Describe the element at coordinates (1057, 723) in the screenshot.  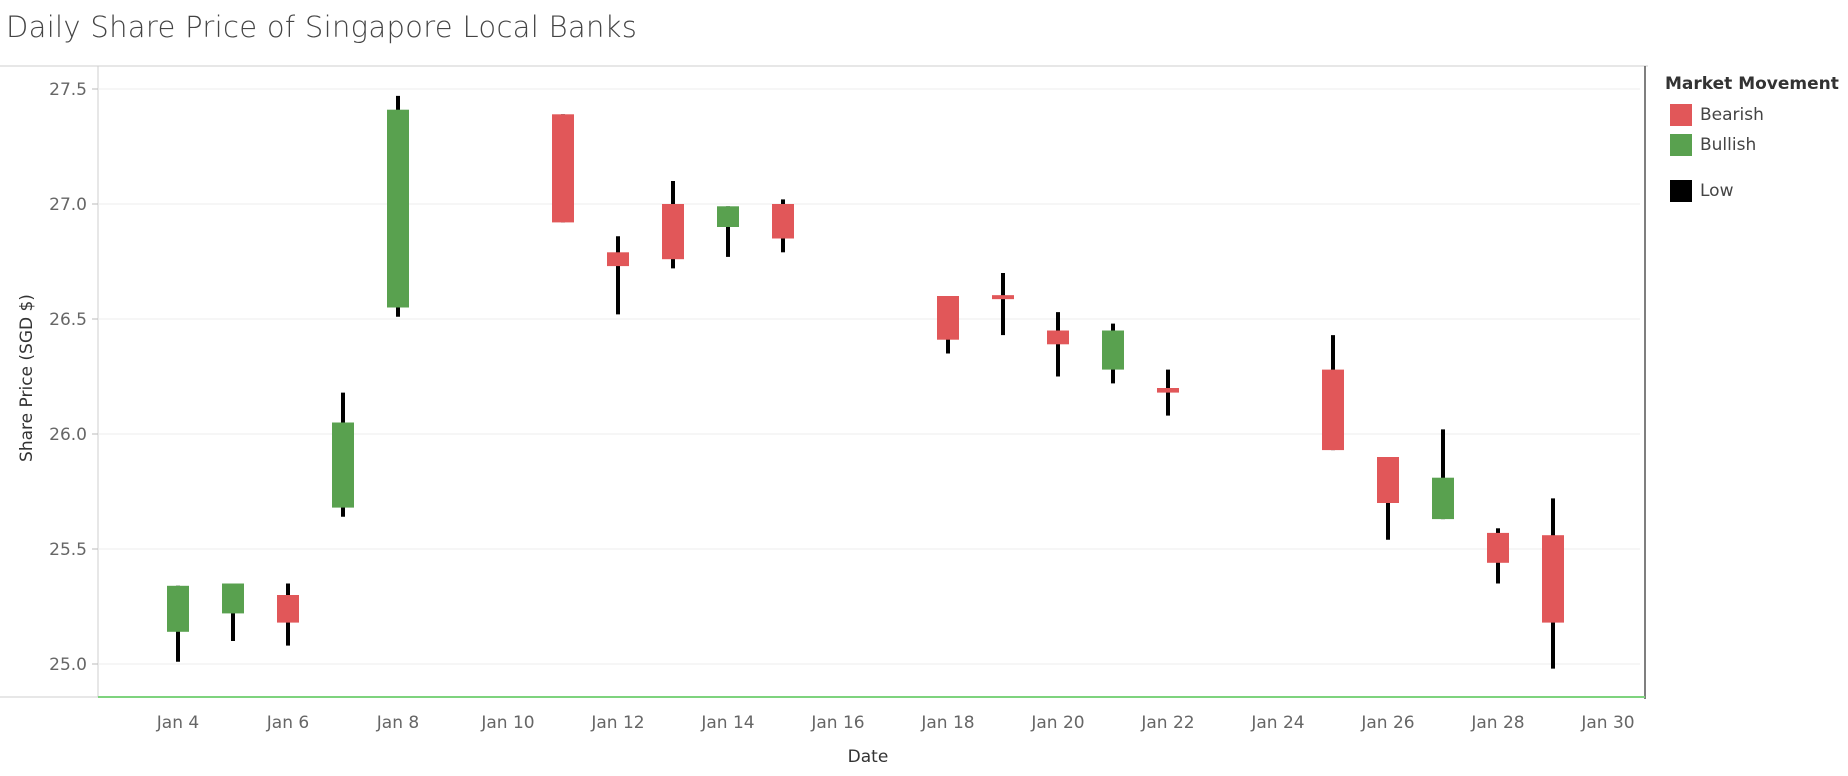
I see `x-tick-label: Jan 20` at that location.